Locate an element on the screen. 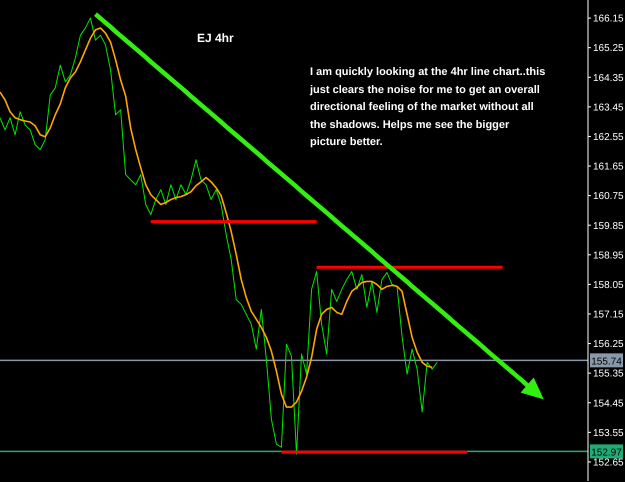 Image resolution: width=625 pixels, height=482 pixels. annotation: I am quickly looking at the 4hr line chart..this just clears the noise for me to get an overall directional feeling of the market without all the shadows. Helps me see the bigger picture better. is located at coordinates (428, 107).